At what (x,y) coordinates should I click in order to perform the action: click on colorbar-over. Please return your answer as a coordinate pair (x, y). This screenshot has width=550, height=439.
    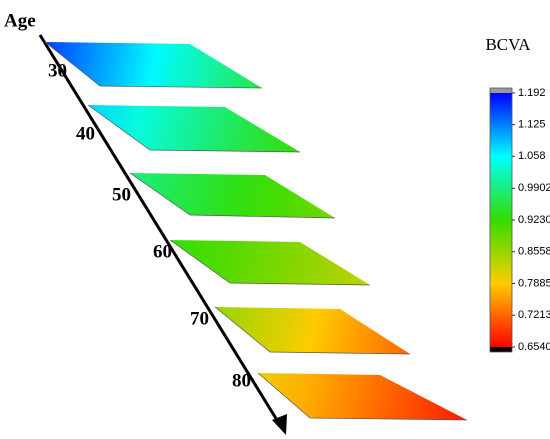
    Looking at the image, I should click on (501, 90).